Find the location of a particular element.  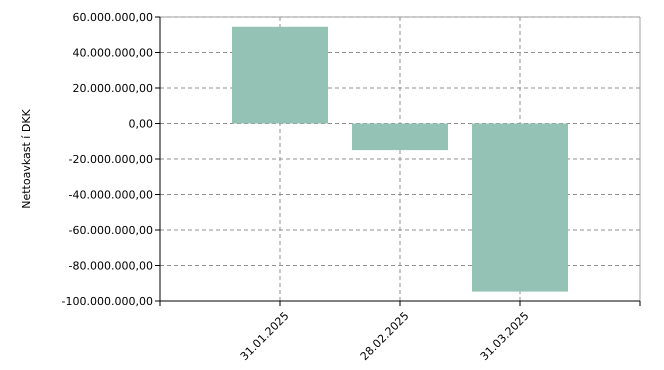

y-tick-label: 40.000.000,00 is located at coordinates (112, 53).